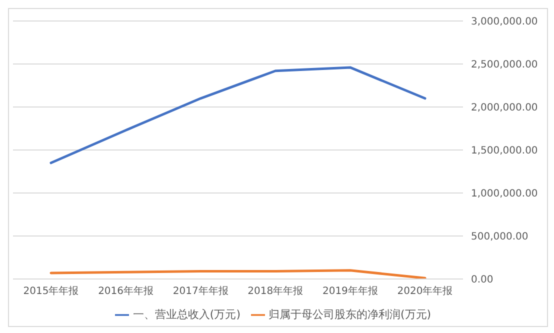 The height and width of the screenshot is (333, 554). What do you see at coordinates (504, 108) in the screenshot?
I see `y-tick-label: 2,000,000.00` at bounding box center [504, 108].